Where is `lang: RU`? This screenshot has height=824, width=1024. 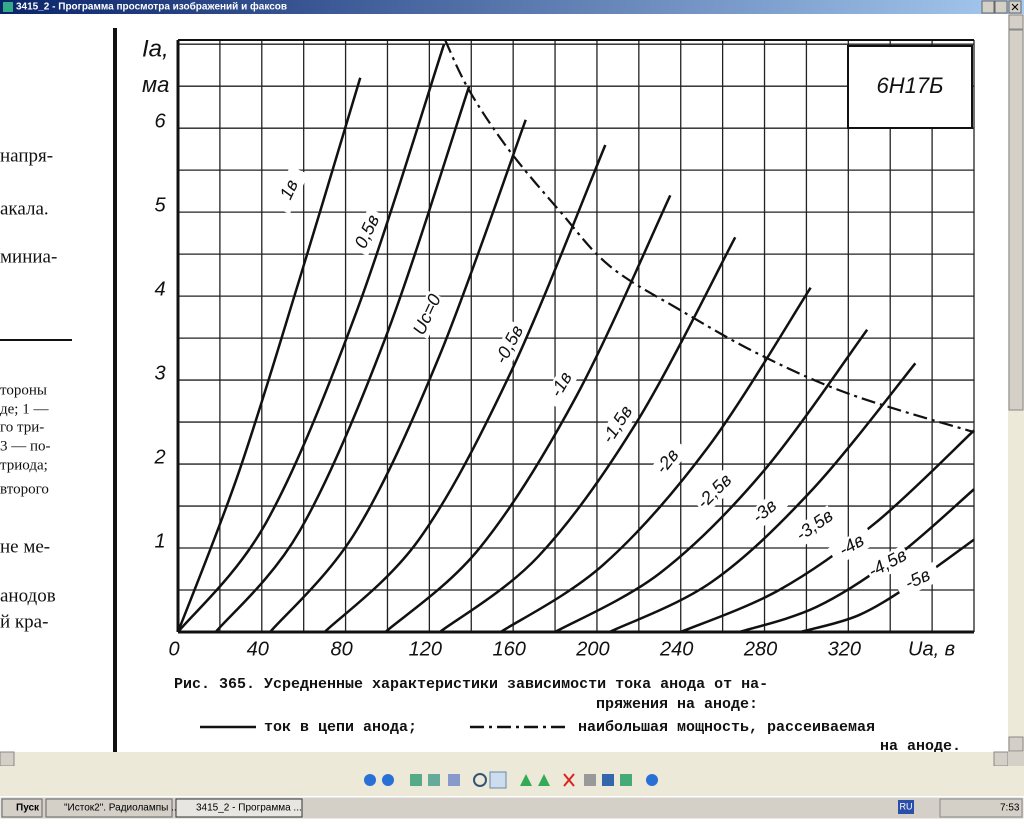
lang: RU is located at coordinates (906, 806).